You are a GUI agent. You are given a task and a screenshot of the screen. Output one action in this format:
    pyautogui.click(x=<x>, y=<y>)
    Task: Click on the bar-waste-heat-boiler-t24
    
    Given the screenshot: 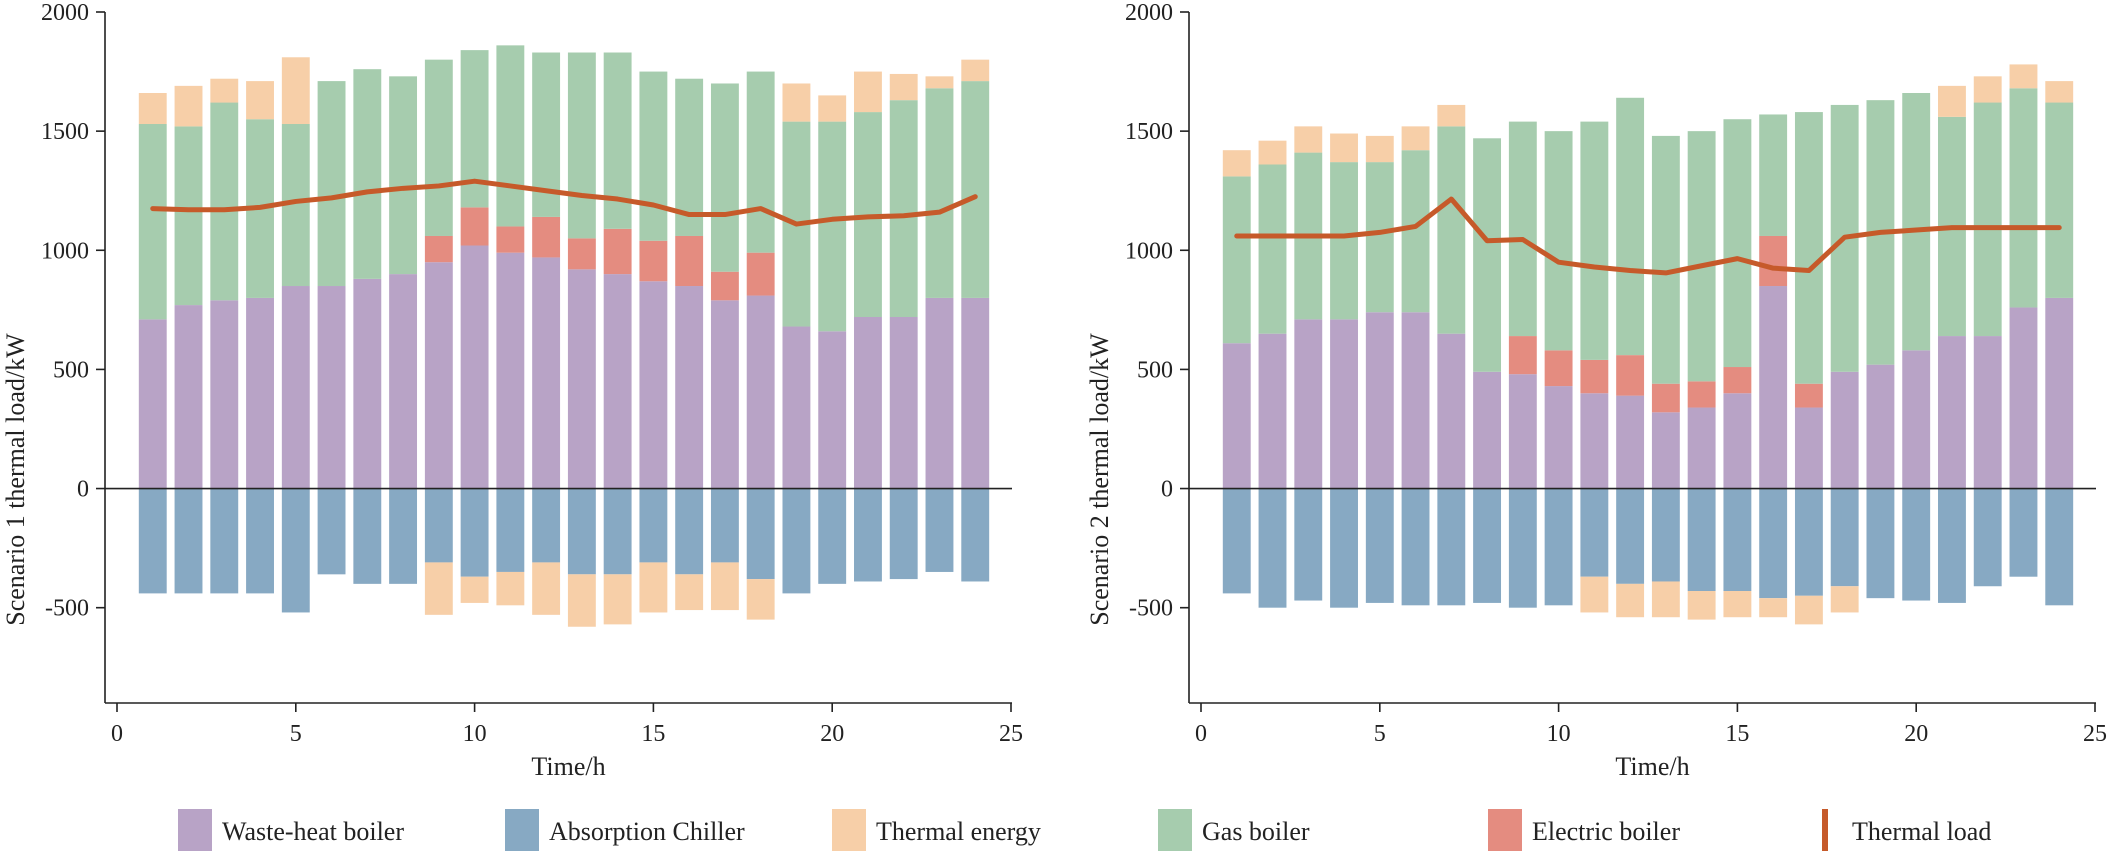 What is the action you would take?
    pyautogui.click(x=975, y=393)
    